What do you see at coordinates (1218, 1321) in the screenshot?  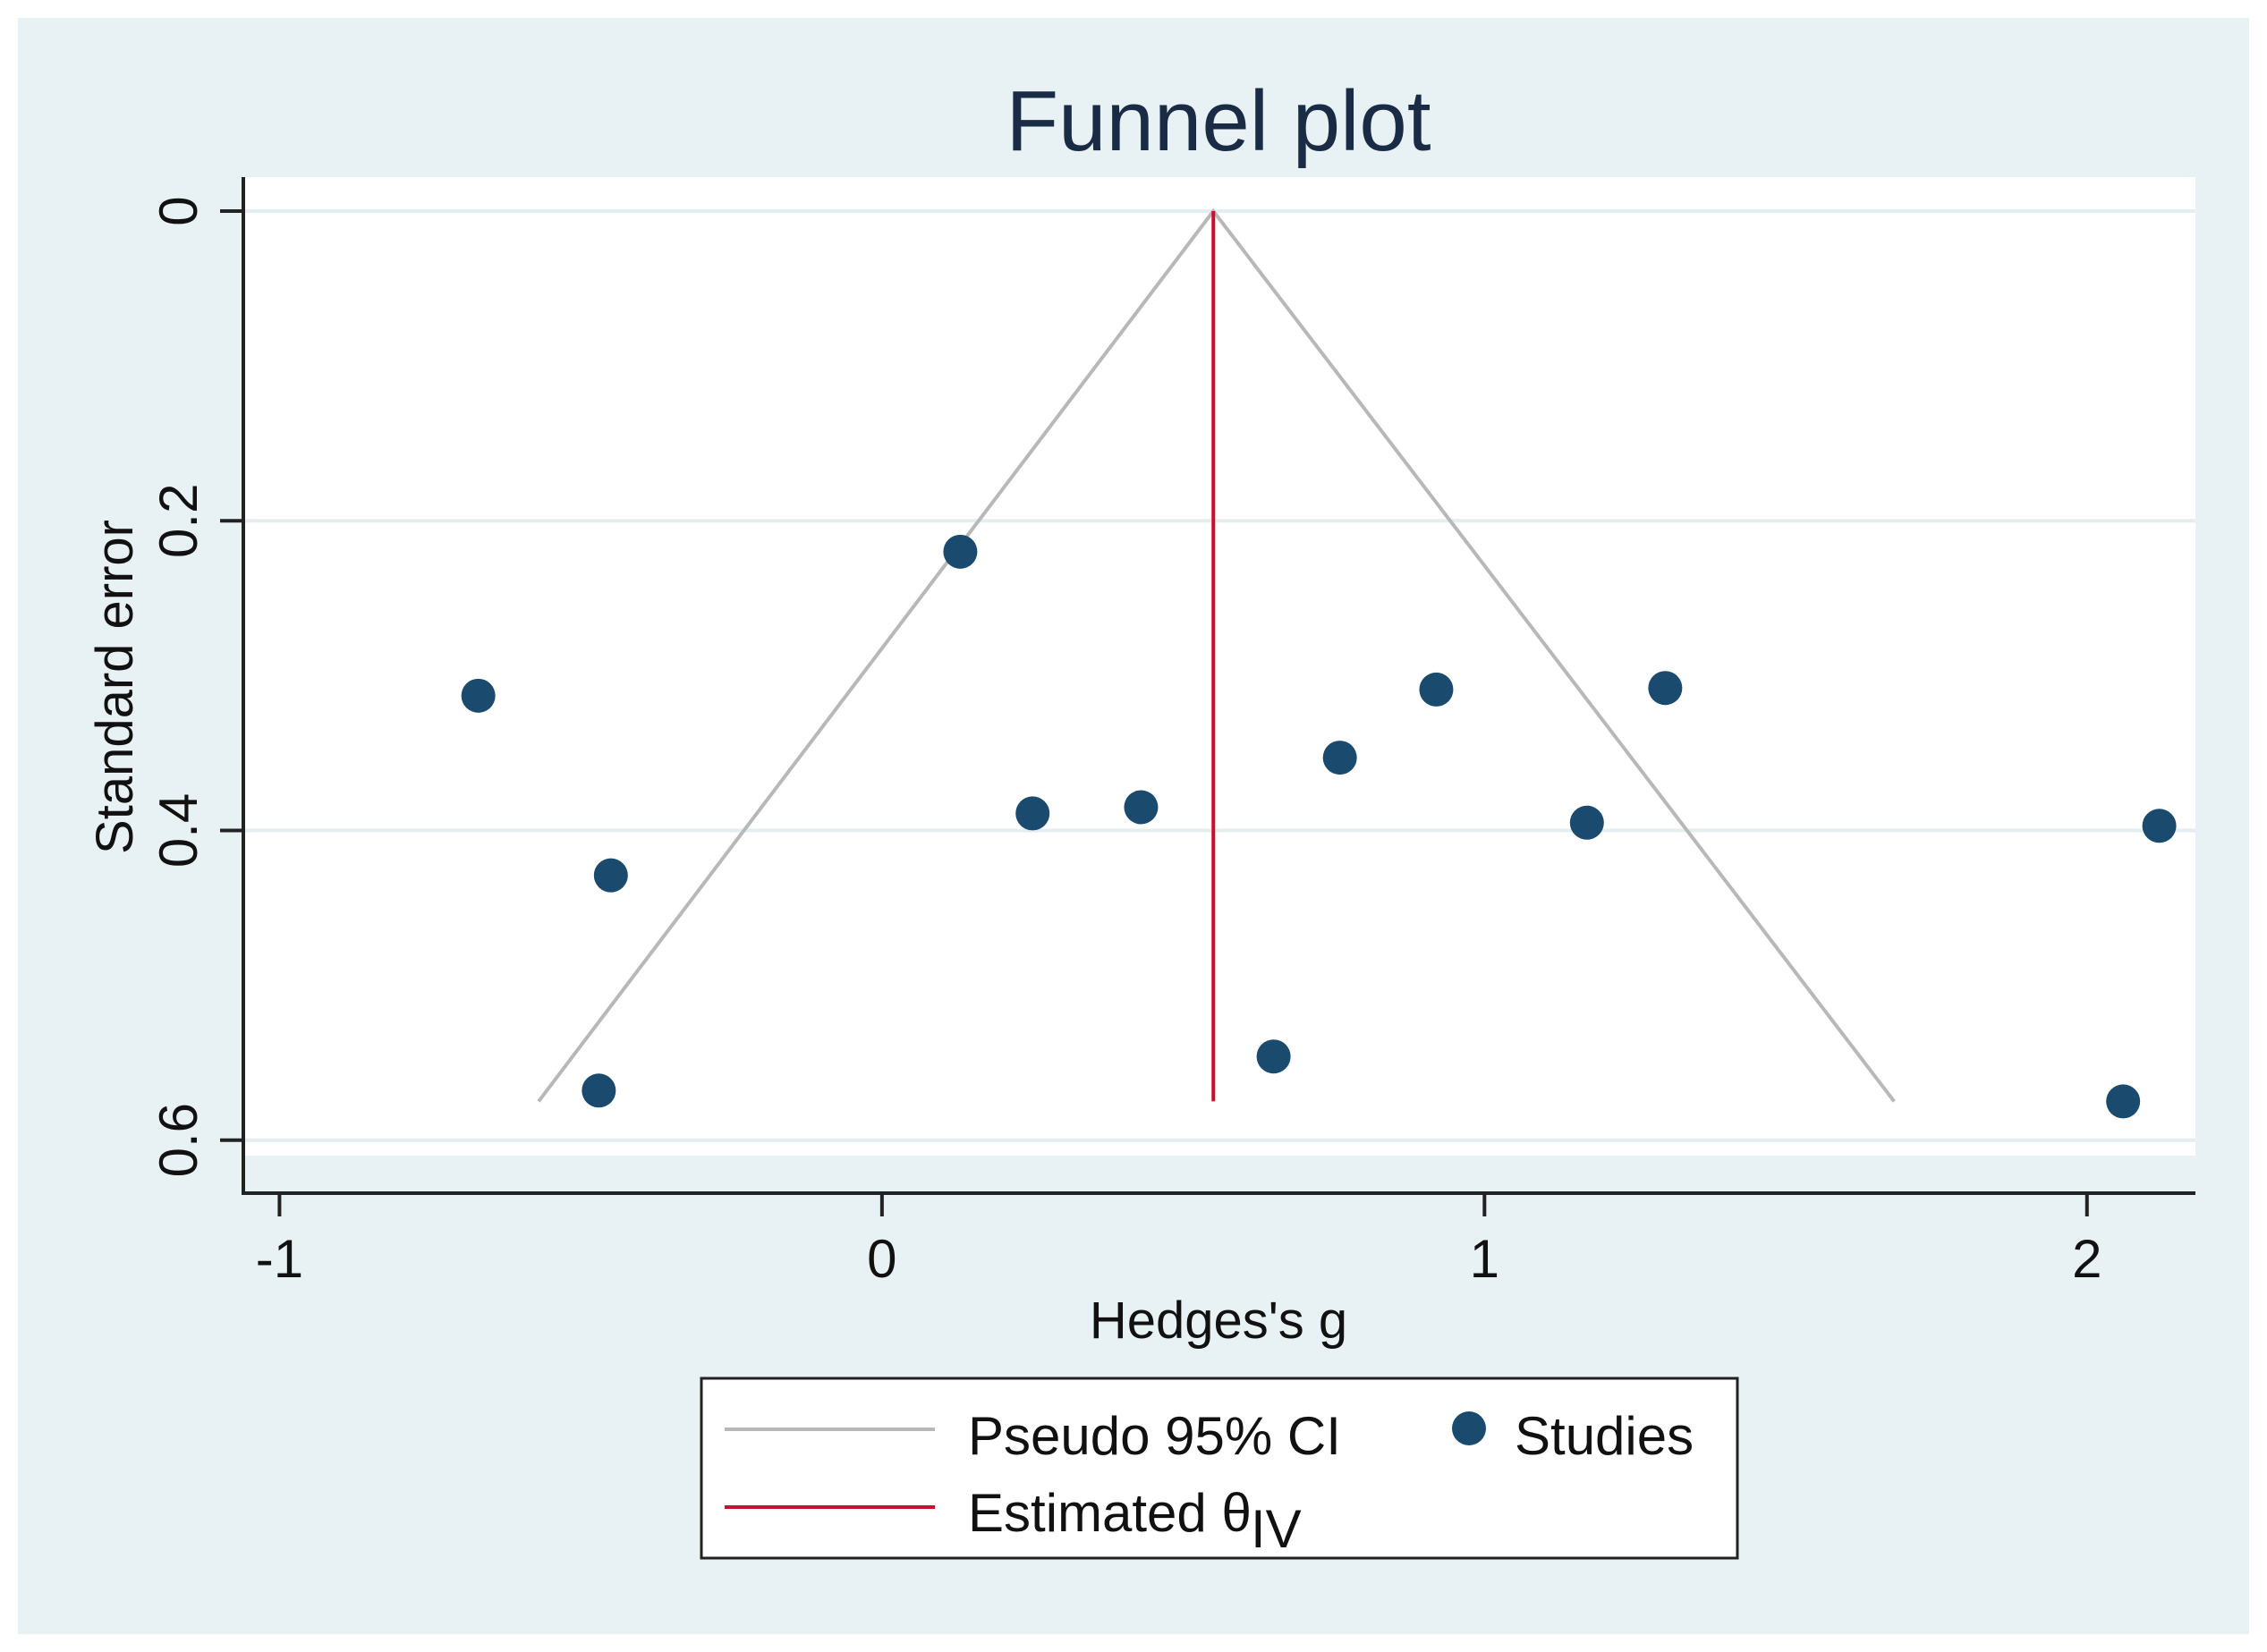 I see `x-axis-label: Hedges's g` at bounding box center [1218, 1321].